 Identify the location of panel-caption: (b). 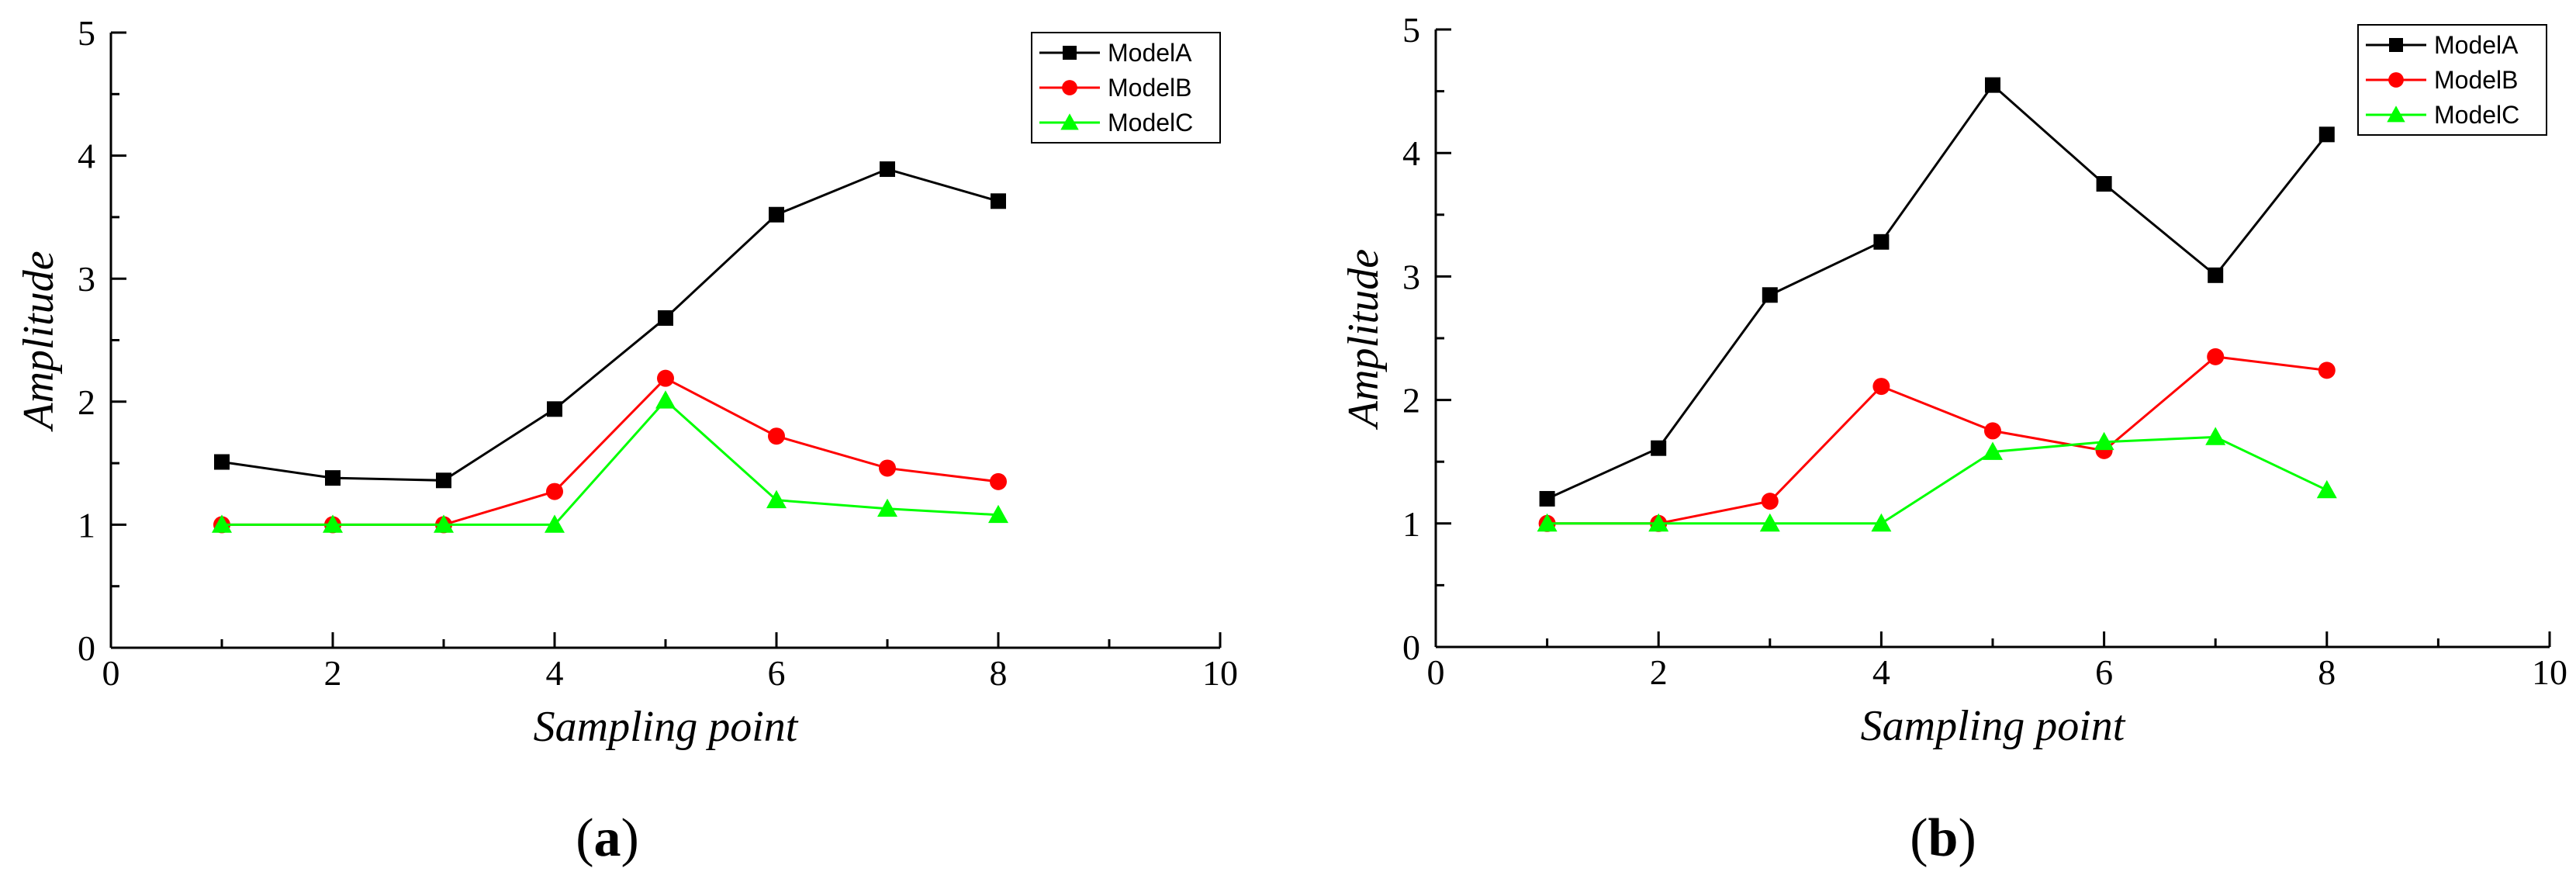
(1943, 838).